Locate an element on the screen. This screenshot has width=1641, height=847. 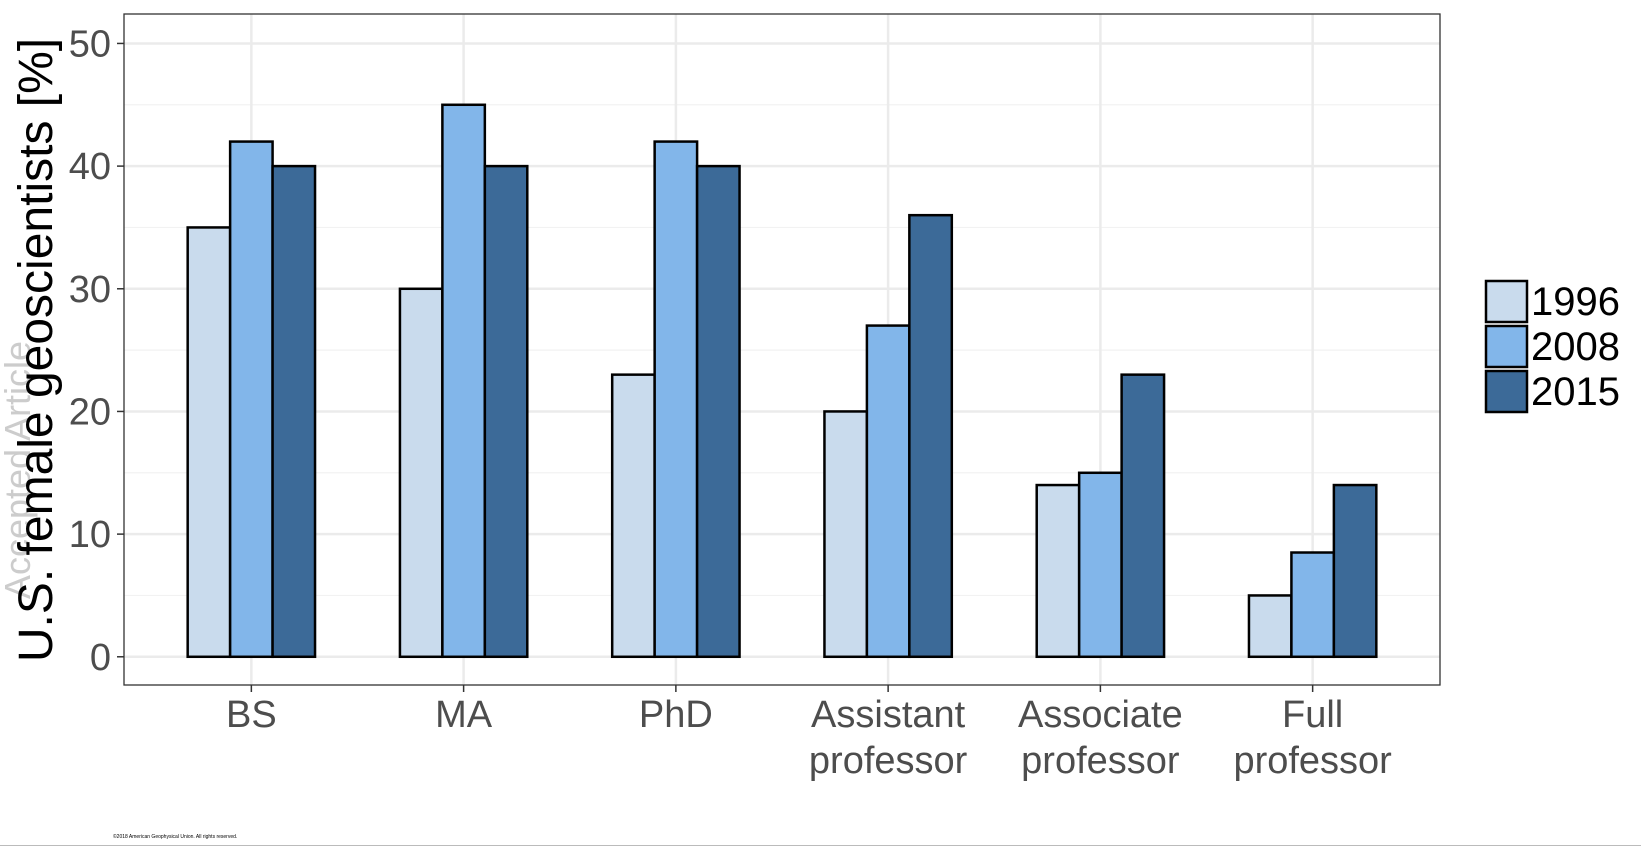
bar-1996-full-professor is located at coordinates (1270, 626).